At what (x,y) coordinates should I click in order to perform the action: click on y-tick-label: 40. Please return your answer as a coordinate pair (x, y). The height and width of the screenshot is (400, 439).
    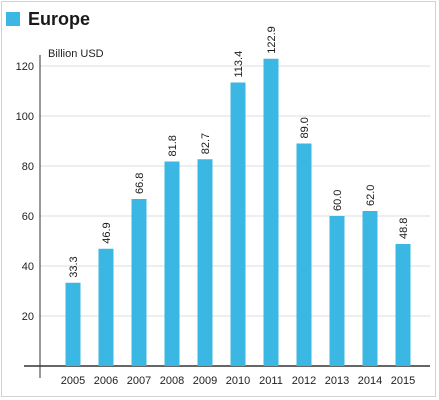
    Looking at the image, I should click on (28, 267).